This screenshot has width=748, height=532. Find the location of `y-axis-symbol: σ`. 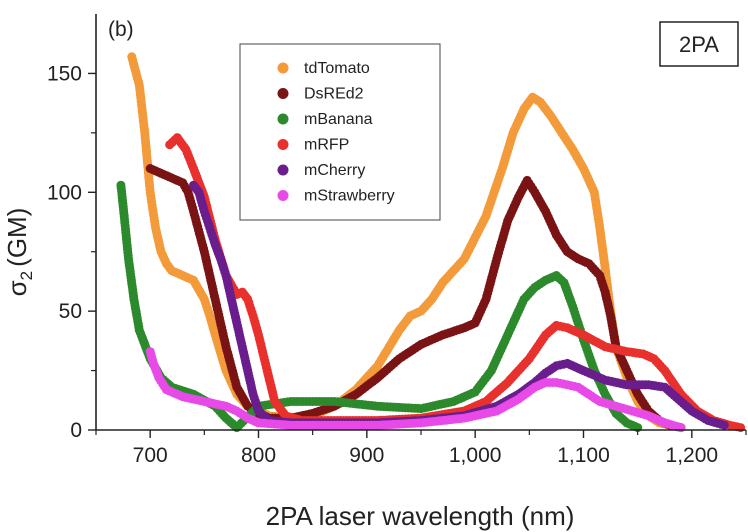

y-axis-symbol: σ is located at coordinates (17, 288).